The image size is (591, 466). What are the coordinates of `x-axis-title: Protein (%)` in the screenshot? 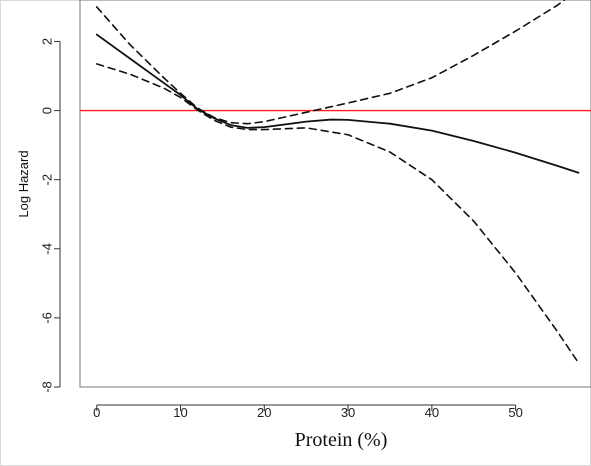 It's located at (341, 440).